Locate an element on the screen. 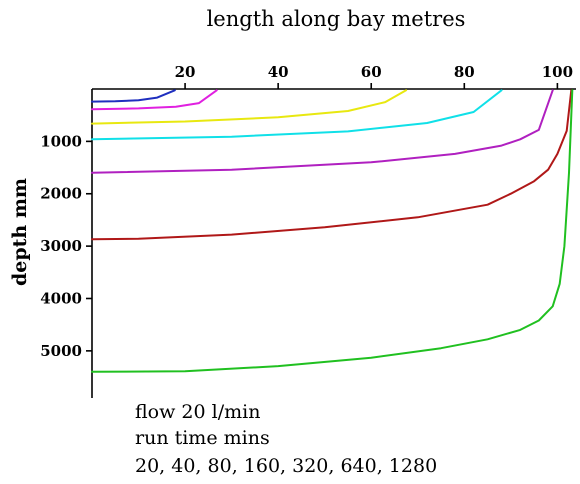  x-tick-label: 100 is located at coordinates (557, 72).